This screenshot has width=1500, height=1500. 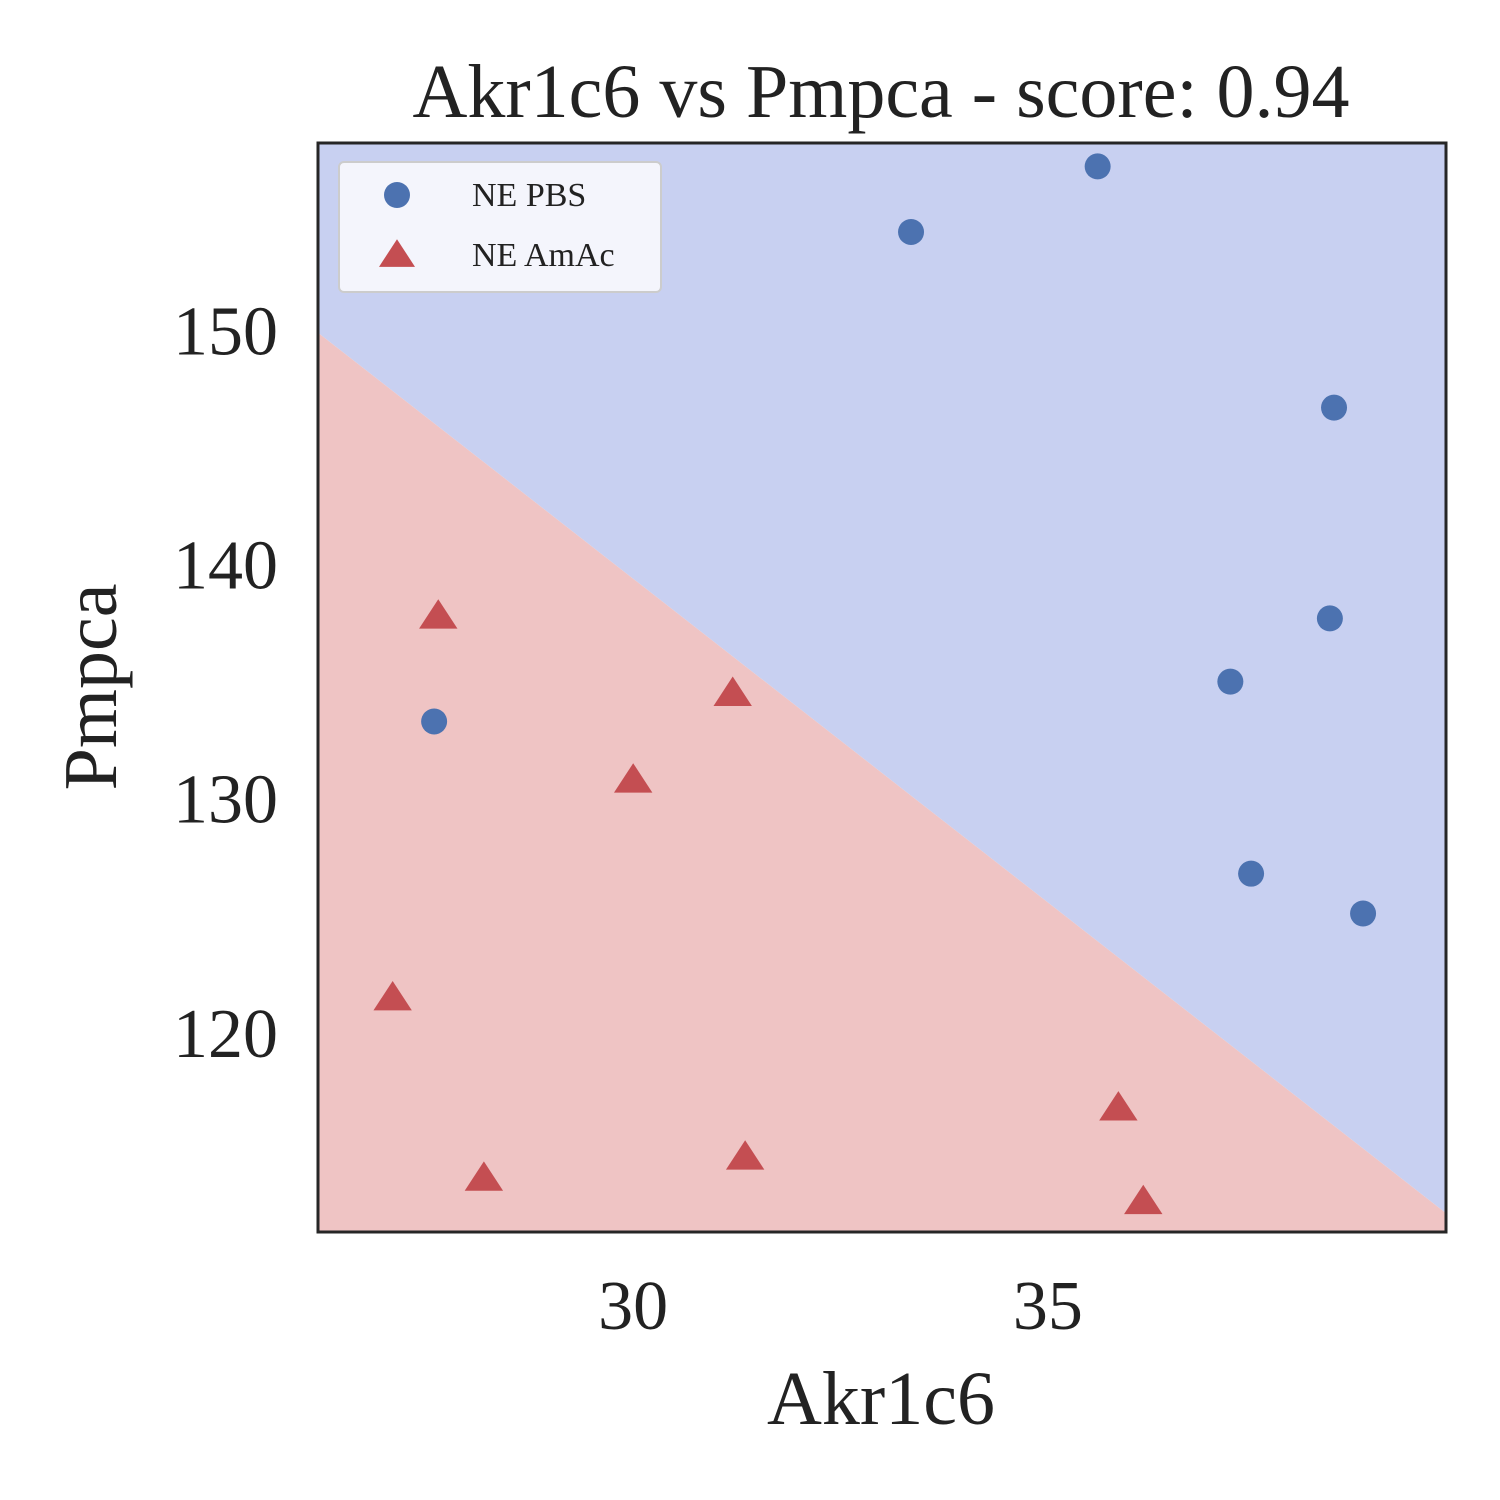 I want to click on y-tick-label: 140, so click(x=225, y=566).